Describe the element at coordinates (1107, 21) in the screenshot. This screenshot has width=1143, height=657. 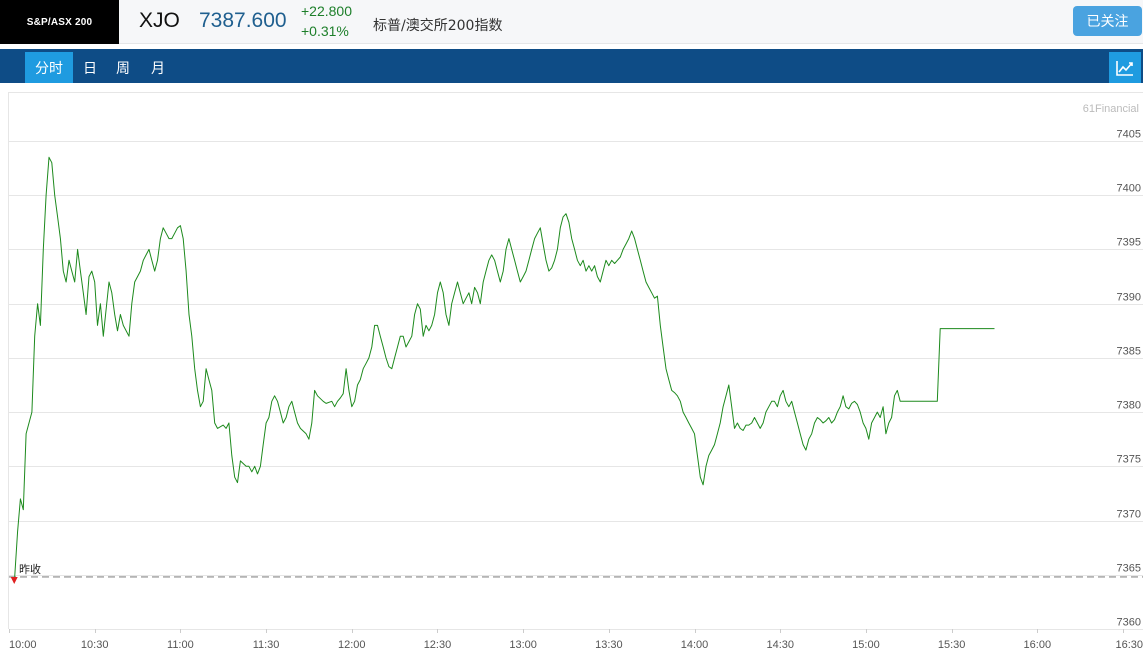
I see `follow-button: 已关注` at that location.